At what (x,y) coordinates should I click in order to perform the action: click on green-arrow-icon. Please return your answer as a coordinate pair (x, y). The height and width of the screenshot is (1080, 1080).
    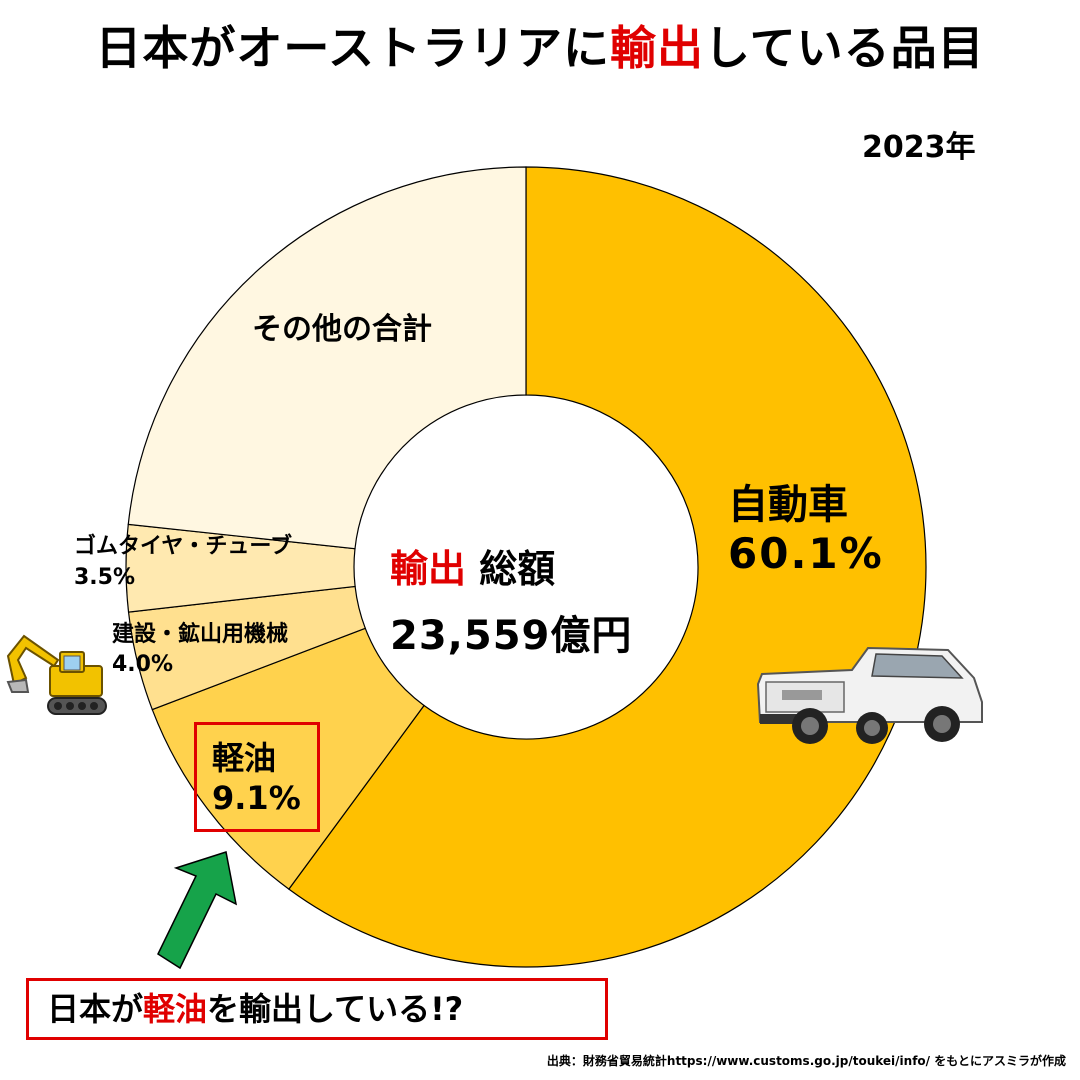
    Looking at the image, I should click on (197, 910).